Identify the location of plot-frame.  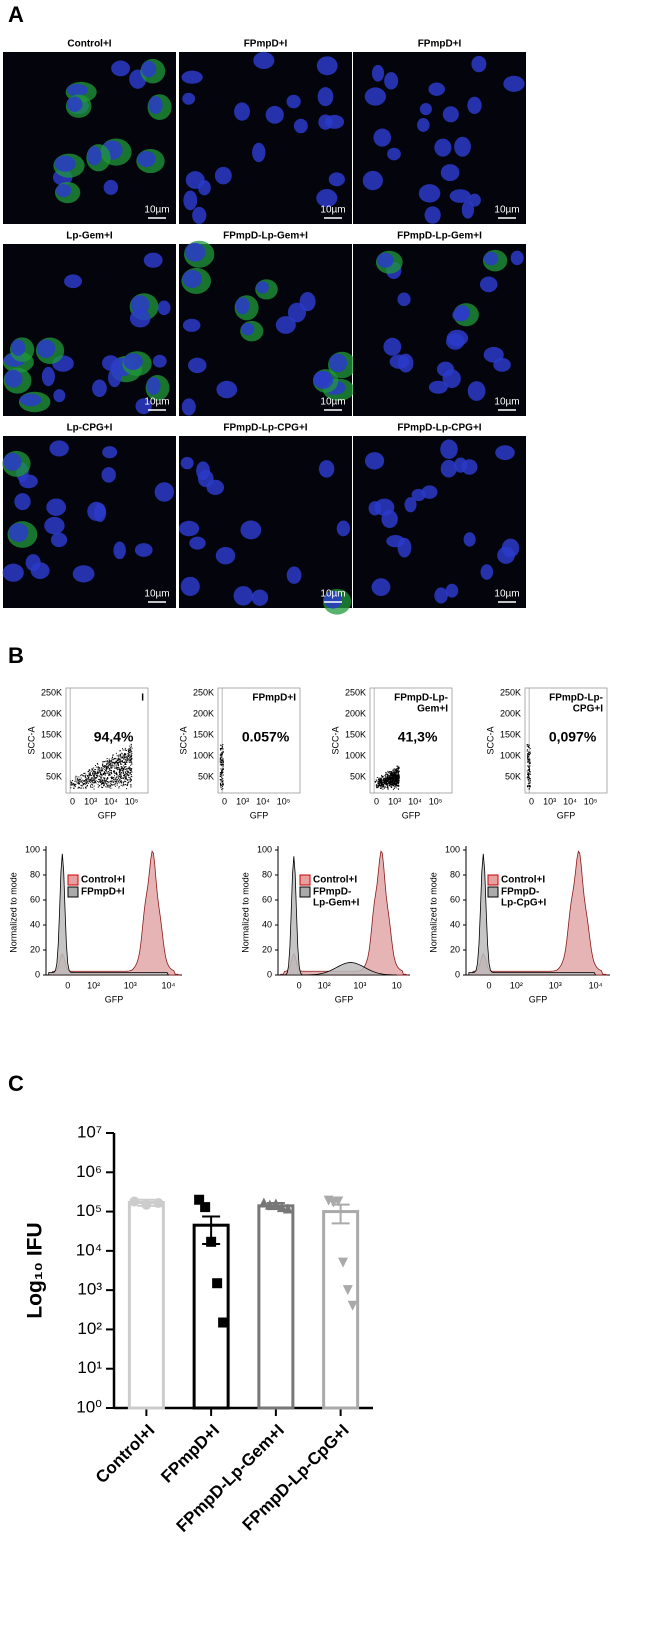
(566, 740).